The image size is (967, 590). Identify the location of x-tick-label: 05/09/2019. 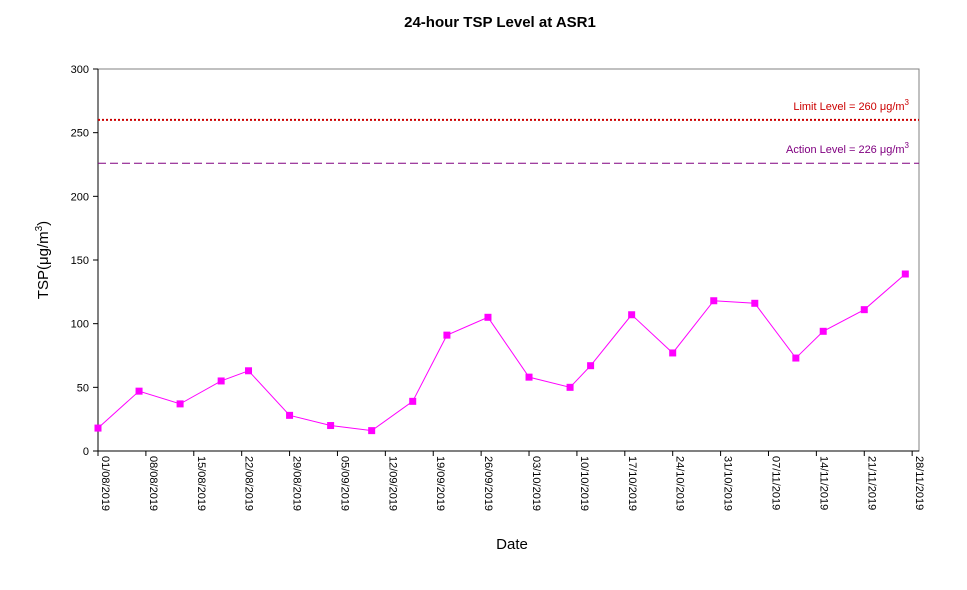
(344, 483).